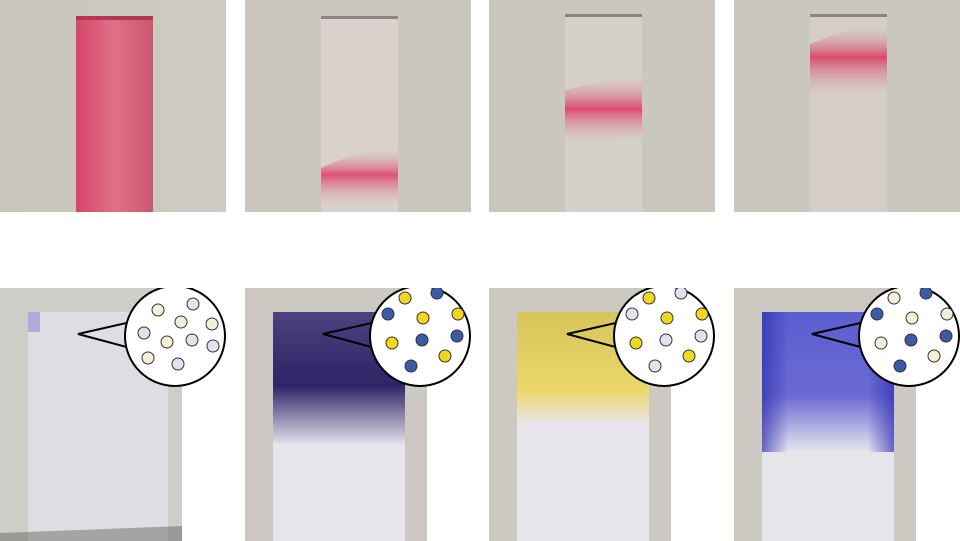 The height and width of the screenshot is (541, 960). I want to click on photo-cuvette-full-pink, so click(113, 106).